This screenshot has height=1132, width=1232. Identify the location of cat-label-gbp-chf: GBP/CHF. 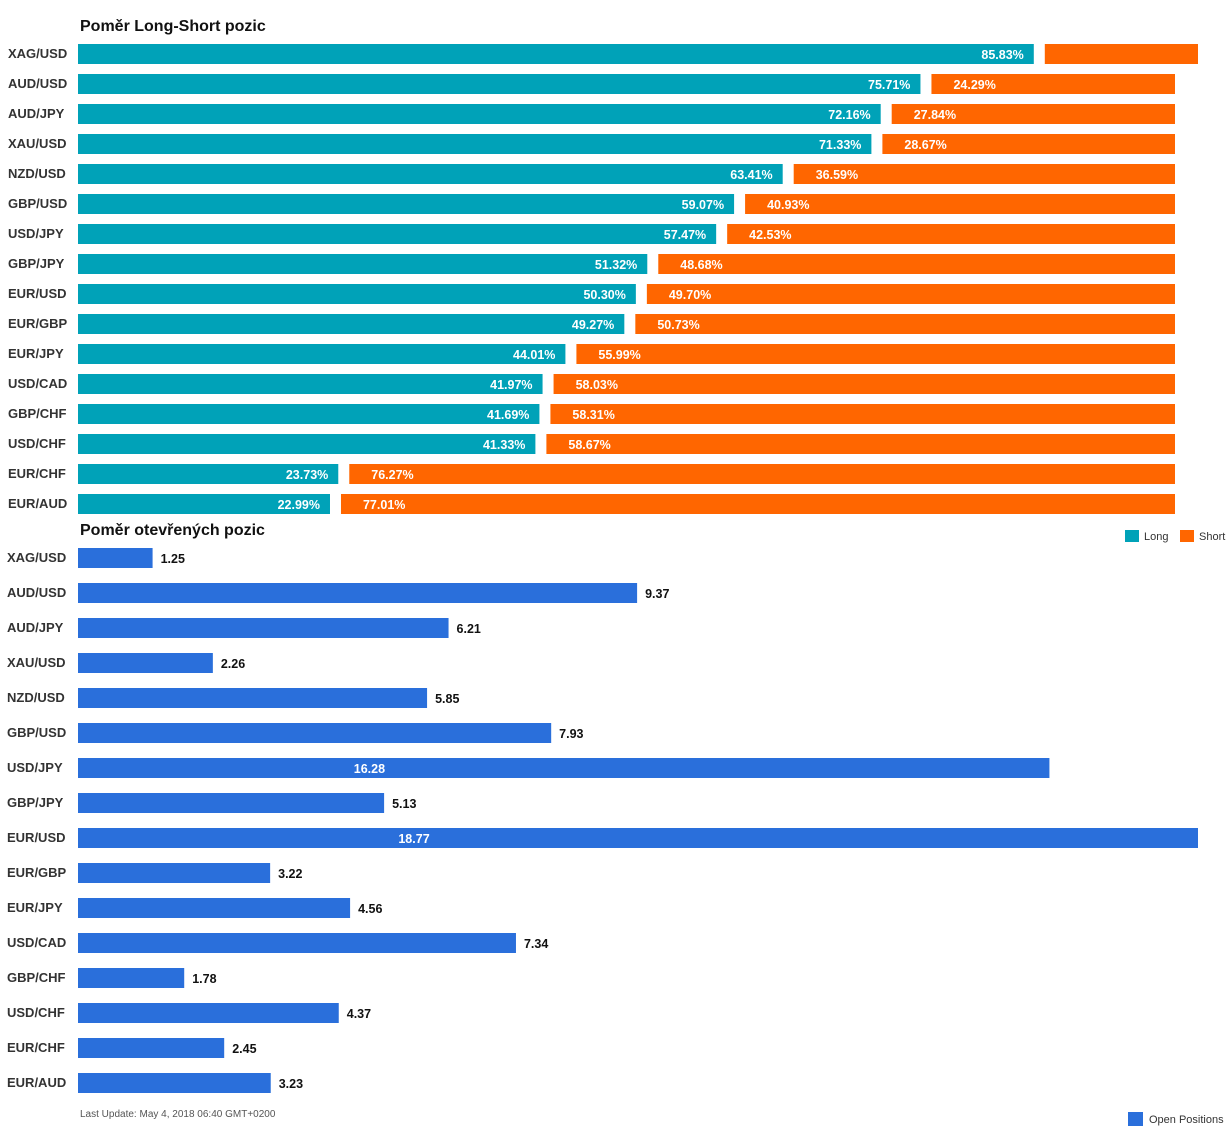
(37, 413).